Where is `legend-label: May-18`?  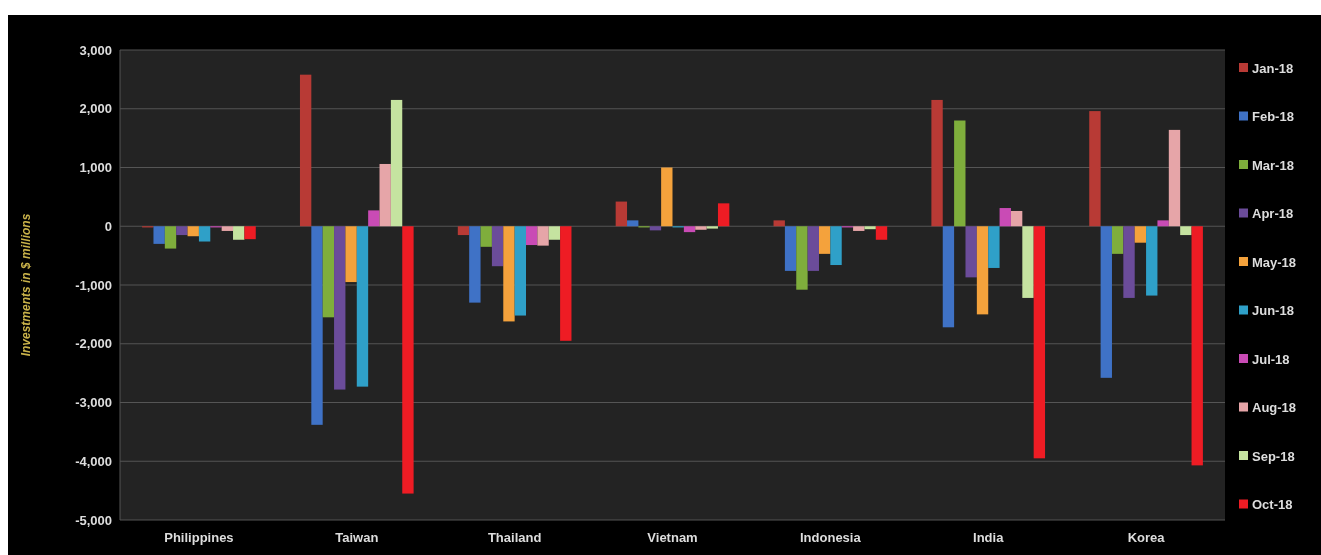 legend-label: May-18 is located at coordinates (1274, 262).